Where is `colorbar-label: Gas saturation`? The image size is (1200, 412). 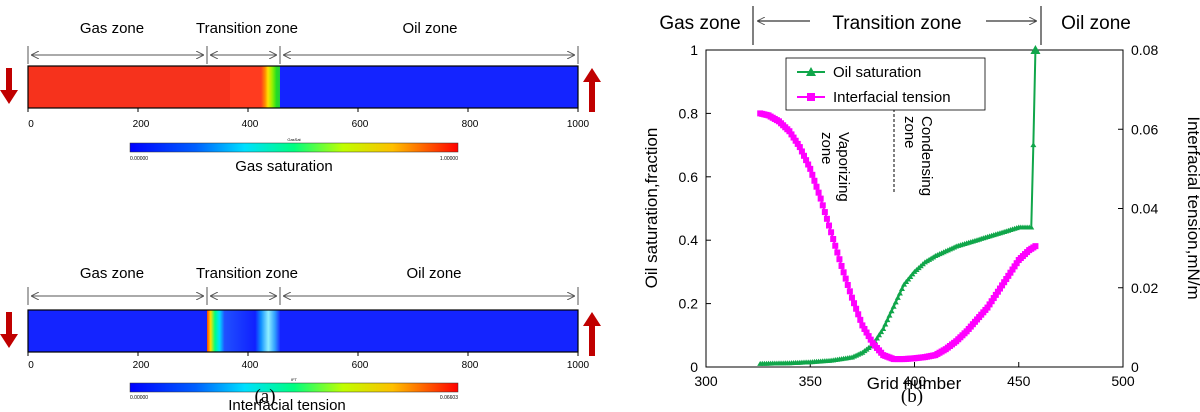
colorbar-label: Gas saturation is located at coordinates (284, 166).